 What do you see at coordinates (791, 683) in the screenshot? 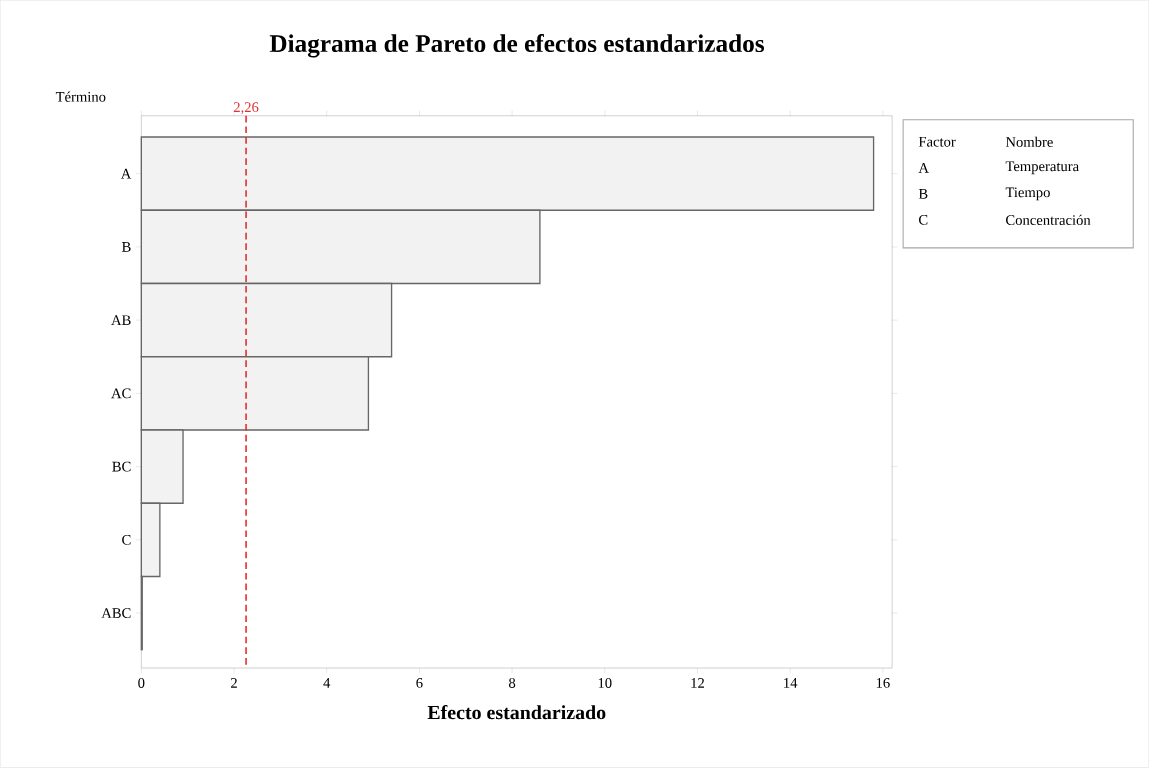
I see `x-tick-label: 14` at bounding box center [791, 683].